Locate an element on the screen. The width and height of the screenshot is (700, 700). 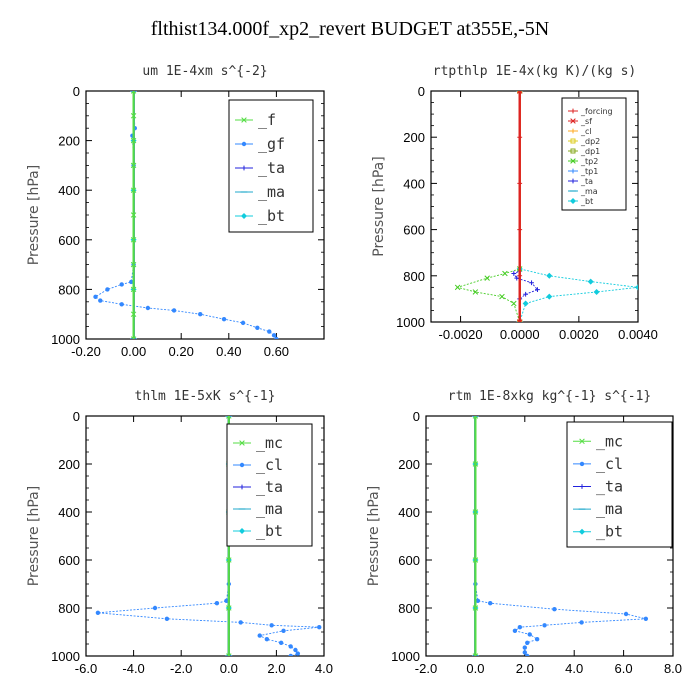
x-tick-label: 0.20 is located at coordinates (181, 351).